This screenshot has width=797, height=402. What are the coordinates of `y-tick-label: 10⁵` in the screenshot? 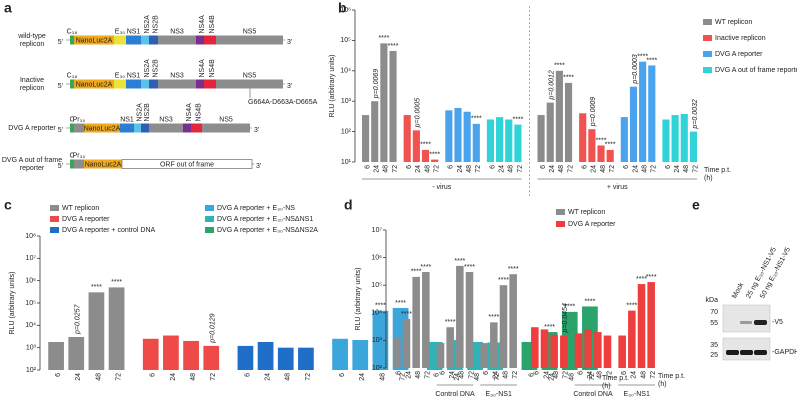 It's located at (30, 303).